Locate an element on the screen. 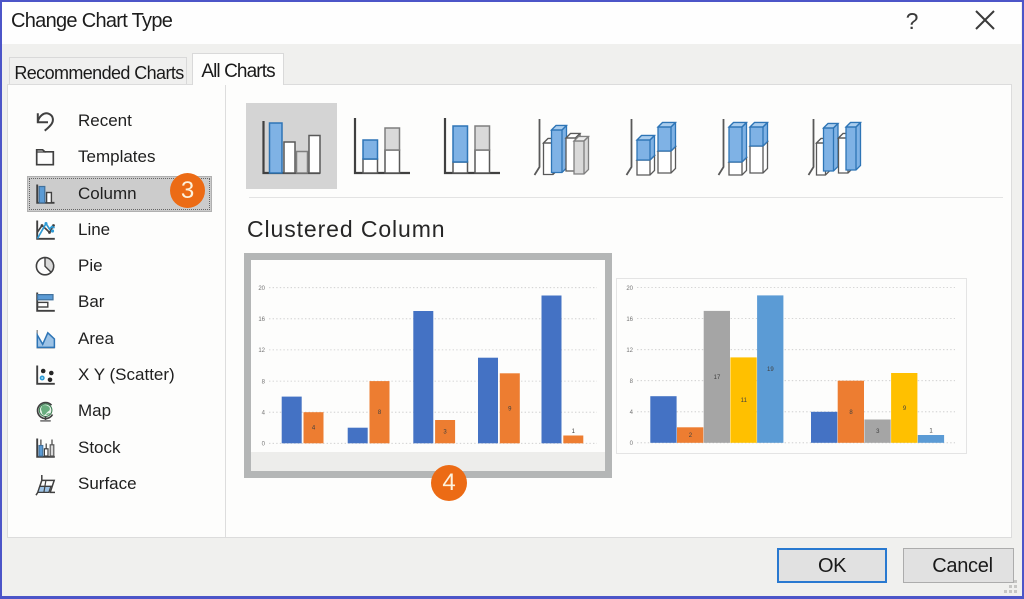  svg-text: 17 is located at coordinates (717, 378).